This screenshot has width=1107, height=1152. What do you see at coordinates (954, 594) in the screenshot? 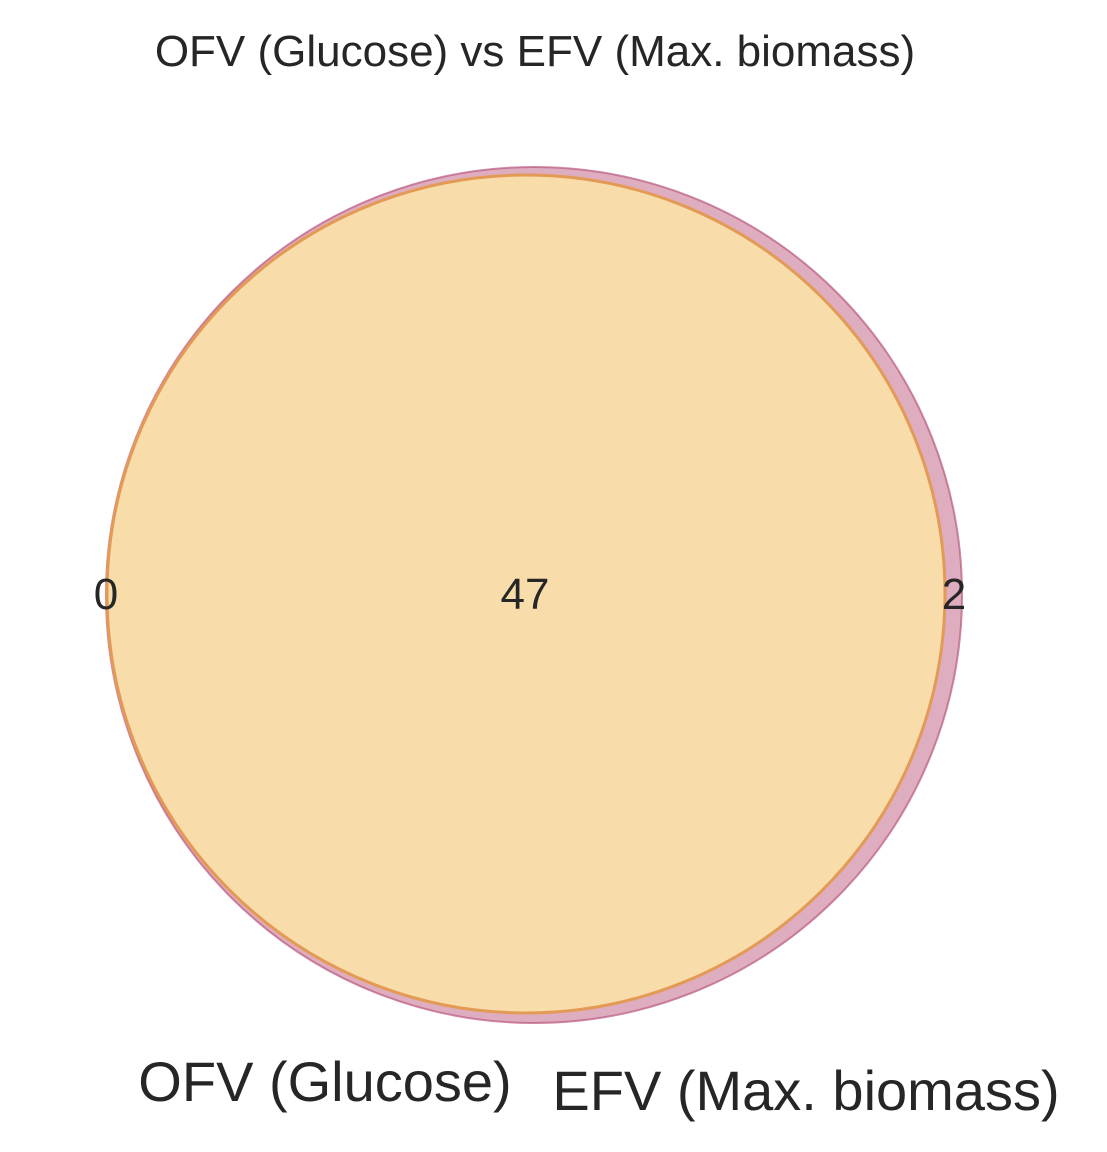
I see `count-only-efv: 2` at bounding box center [954, 594].